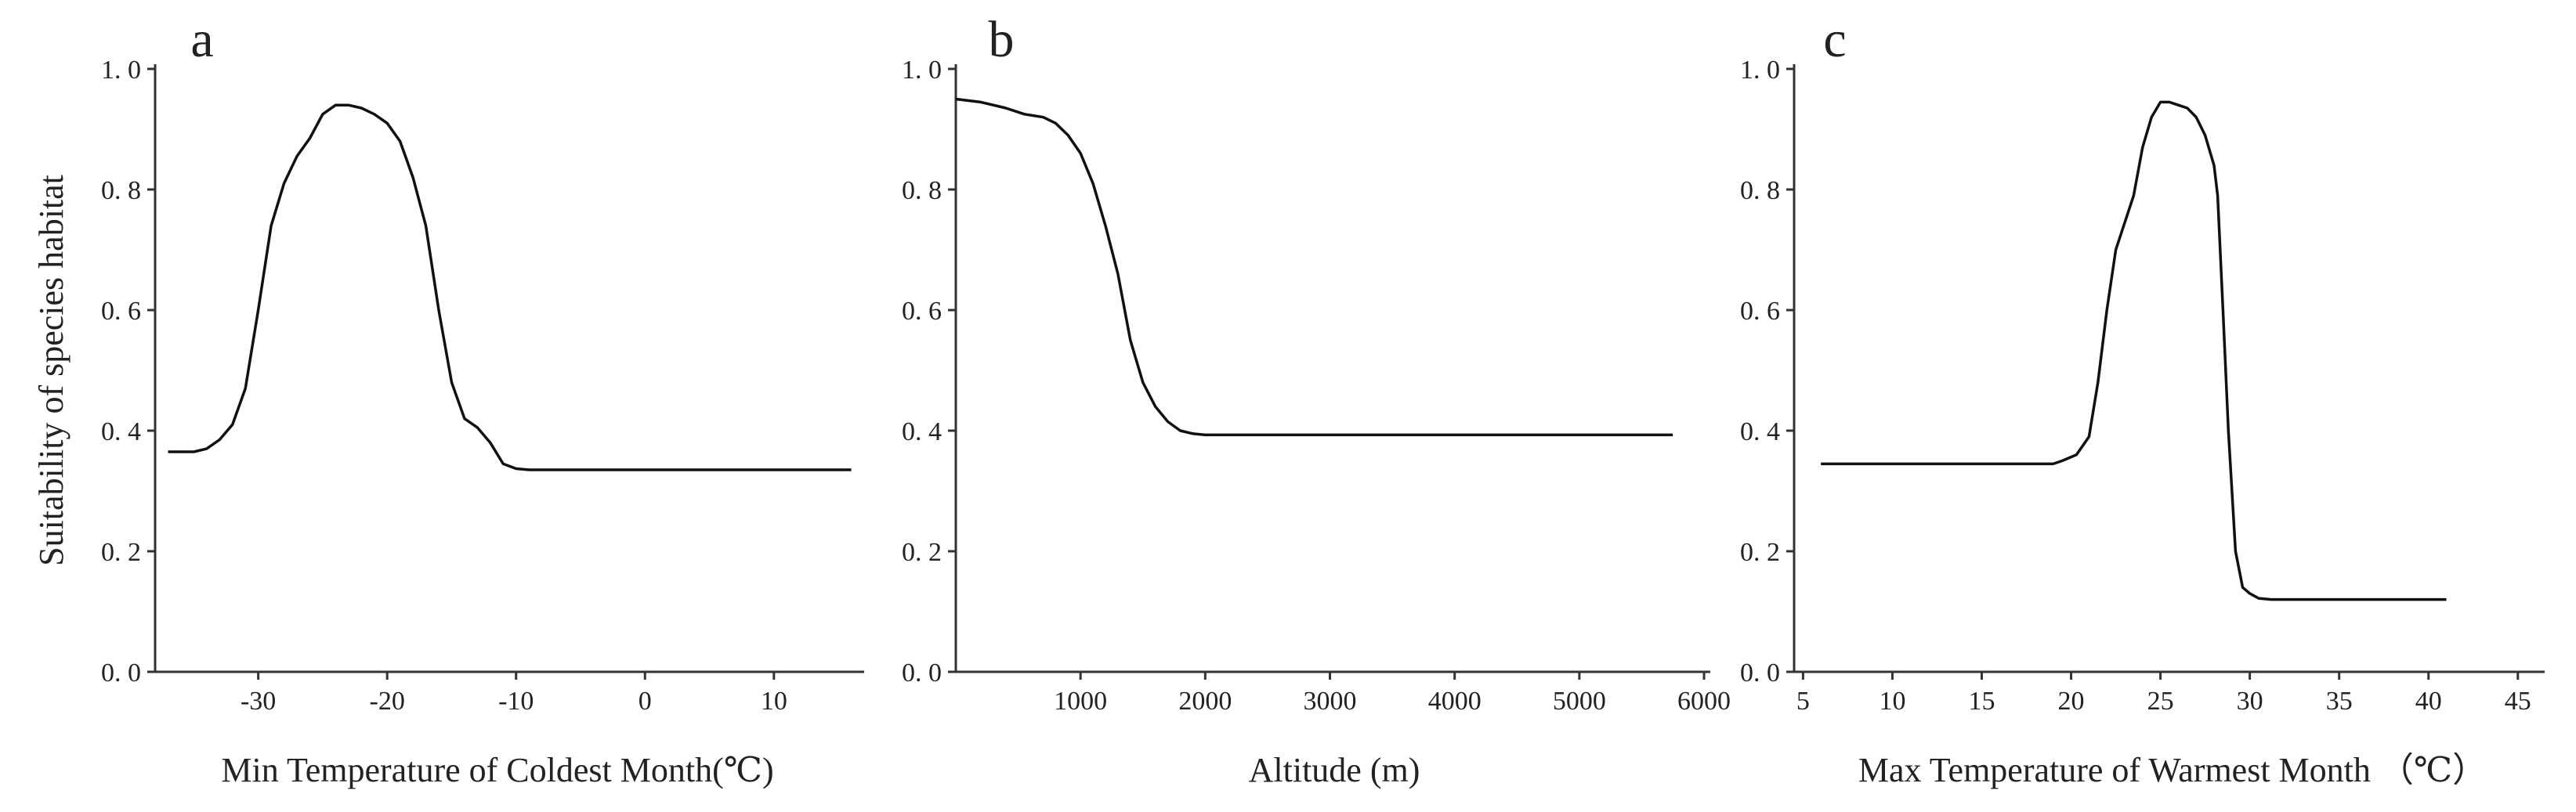  Describe the element at coordinates (1982, 701) in the screenshot. I see `x-tick-label: 15` at that location.